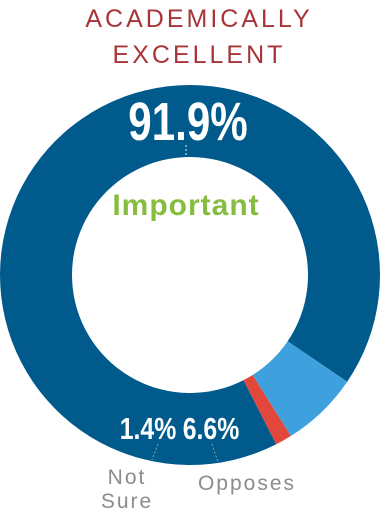 Image resolution: width=381 pixels, height=515 pixels. I want to click on value-label-opposes: 6.6%, so click(211, 428).